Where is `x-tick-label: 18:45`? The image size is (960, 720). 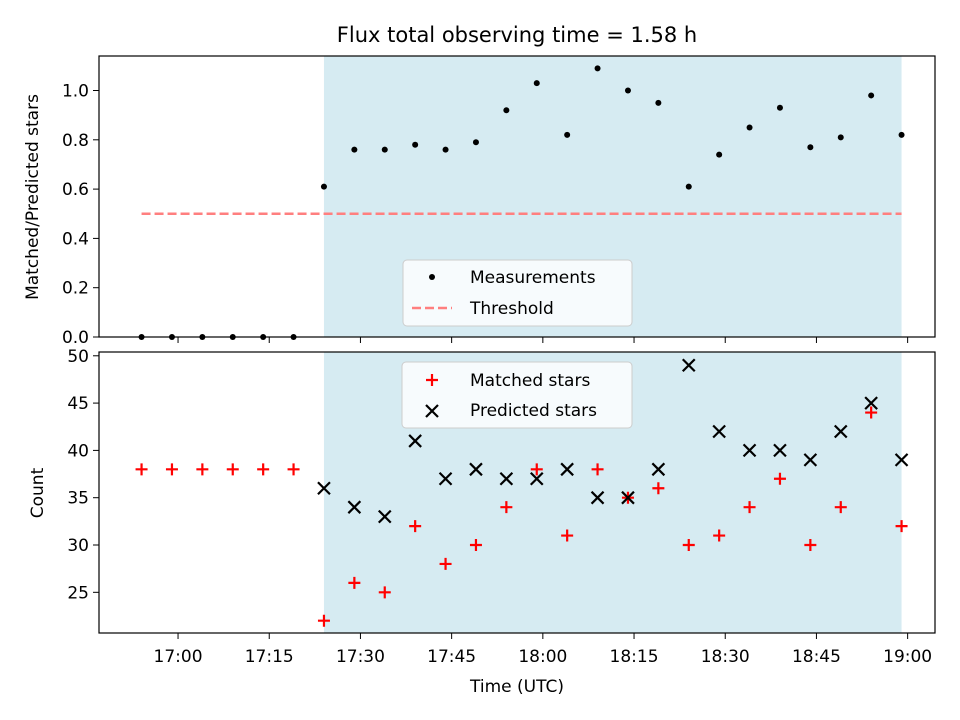
x-tick-label: 18:45 is located at coordinates (816, 657).